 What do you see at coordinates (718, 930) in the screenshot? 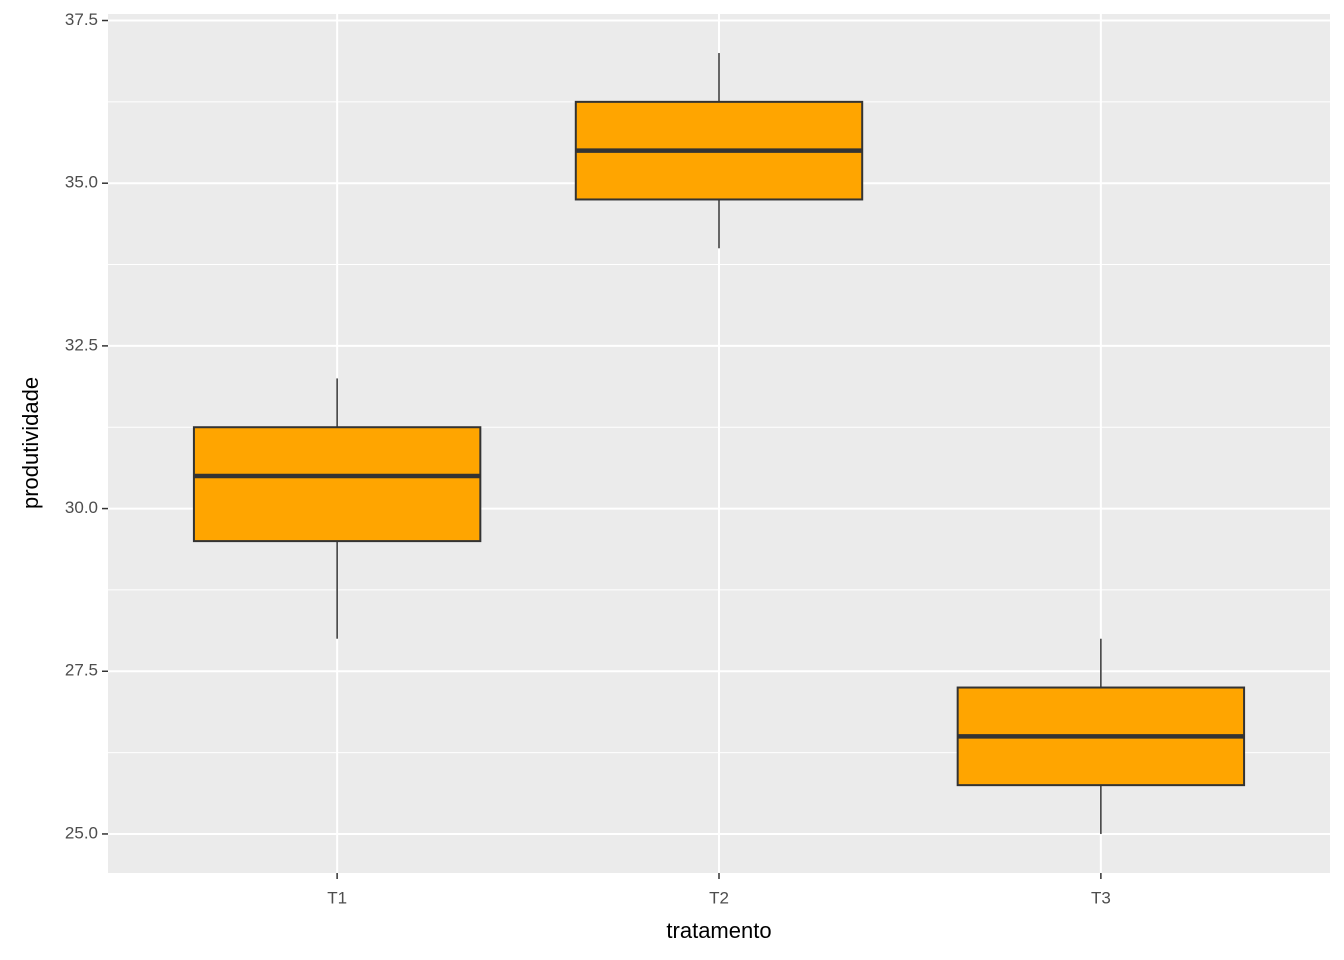
I see `x-axis-title: tratamento` at bounding box center [718, 930].